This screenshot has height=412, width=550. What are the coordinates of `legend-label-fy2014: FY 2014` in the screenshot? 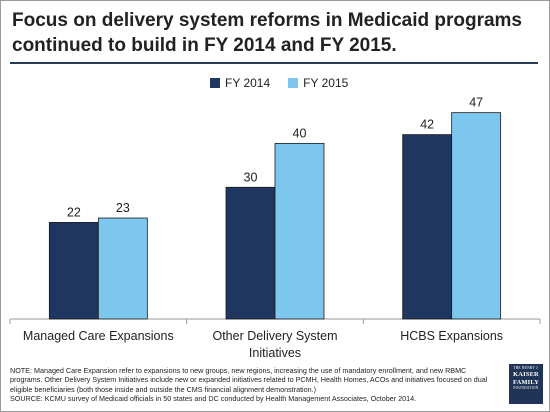 It's located at (248, 83).